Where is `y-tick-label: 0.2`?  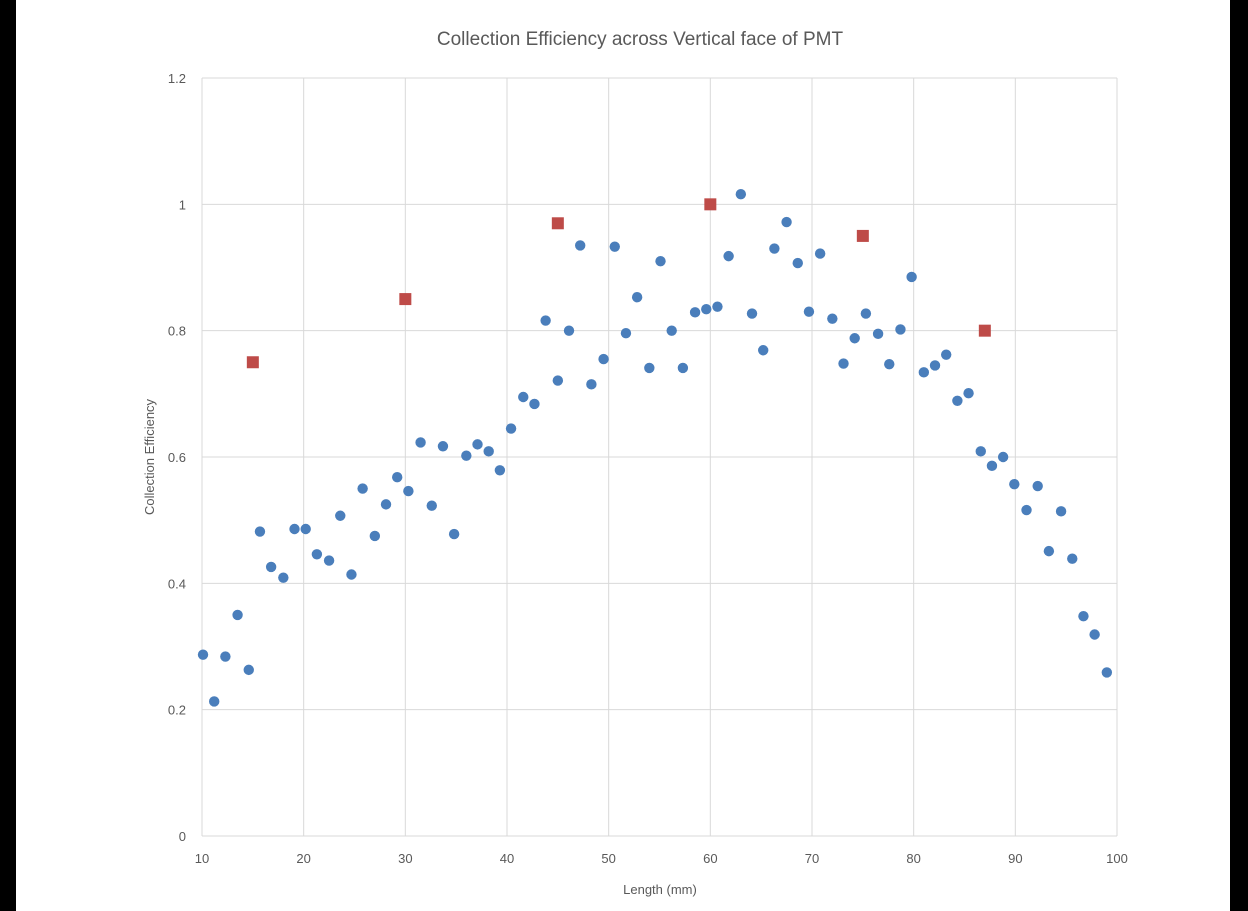 y-tick-label: 0.2 is located at coordinates (177, 710).